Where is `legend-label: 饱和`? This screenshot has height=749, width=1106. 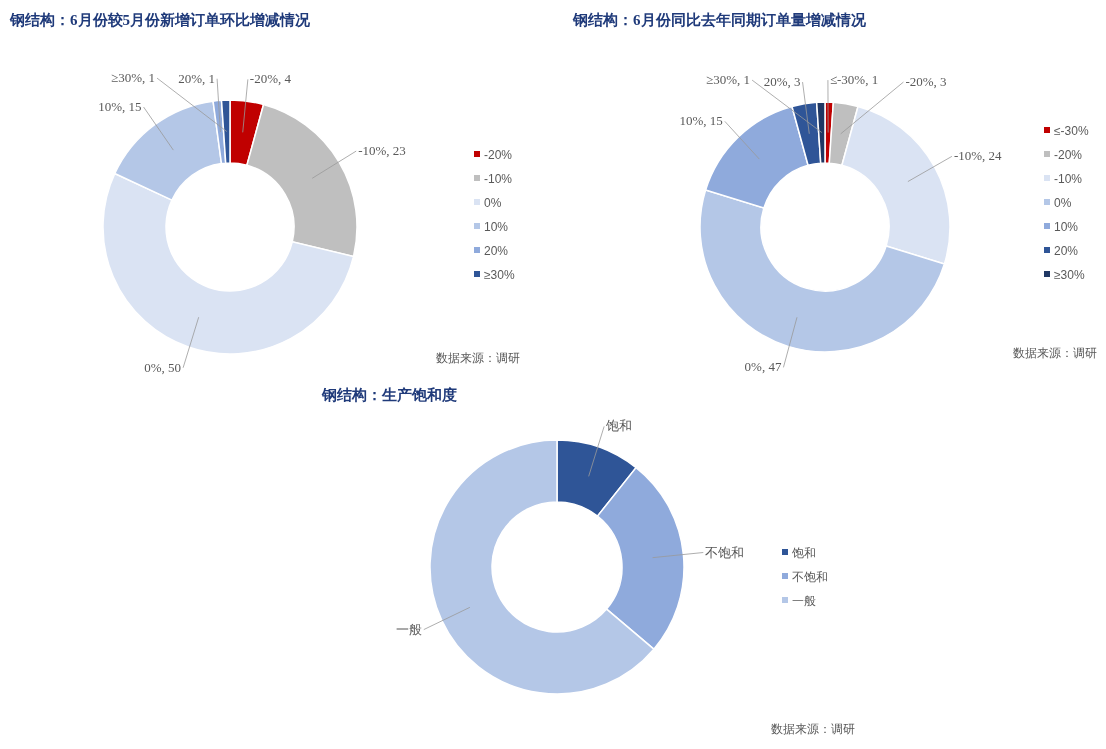
legend-label: 饱和 is located at coordinates (803, 553).